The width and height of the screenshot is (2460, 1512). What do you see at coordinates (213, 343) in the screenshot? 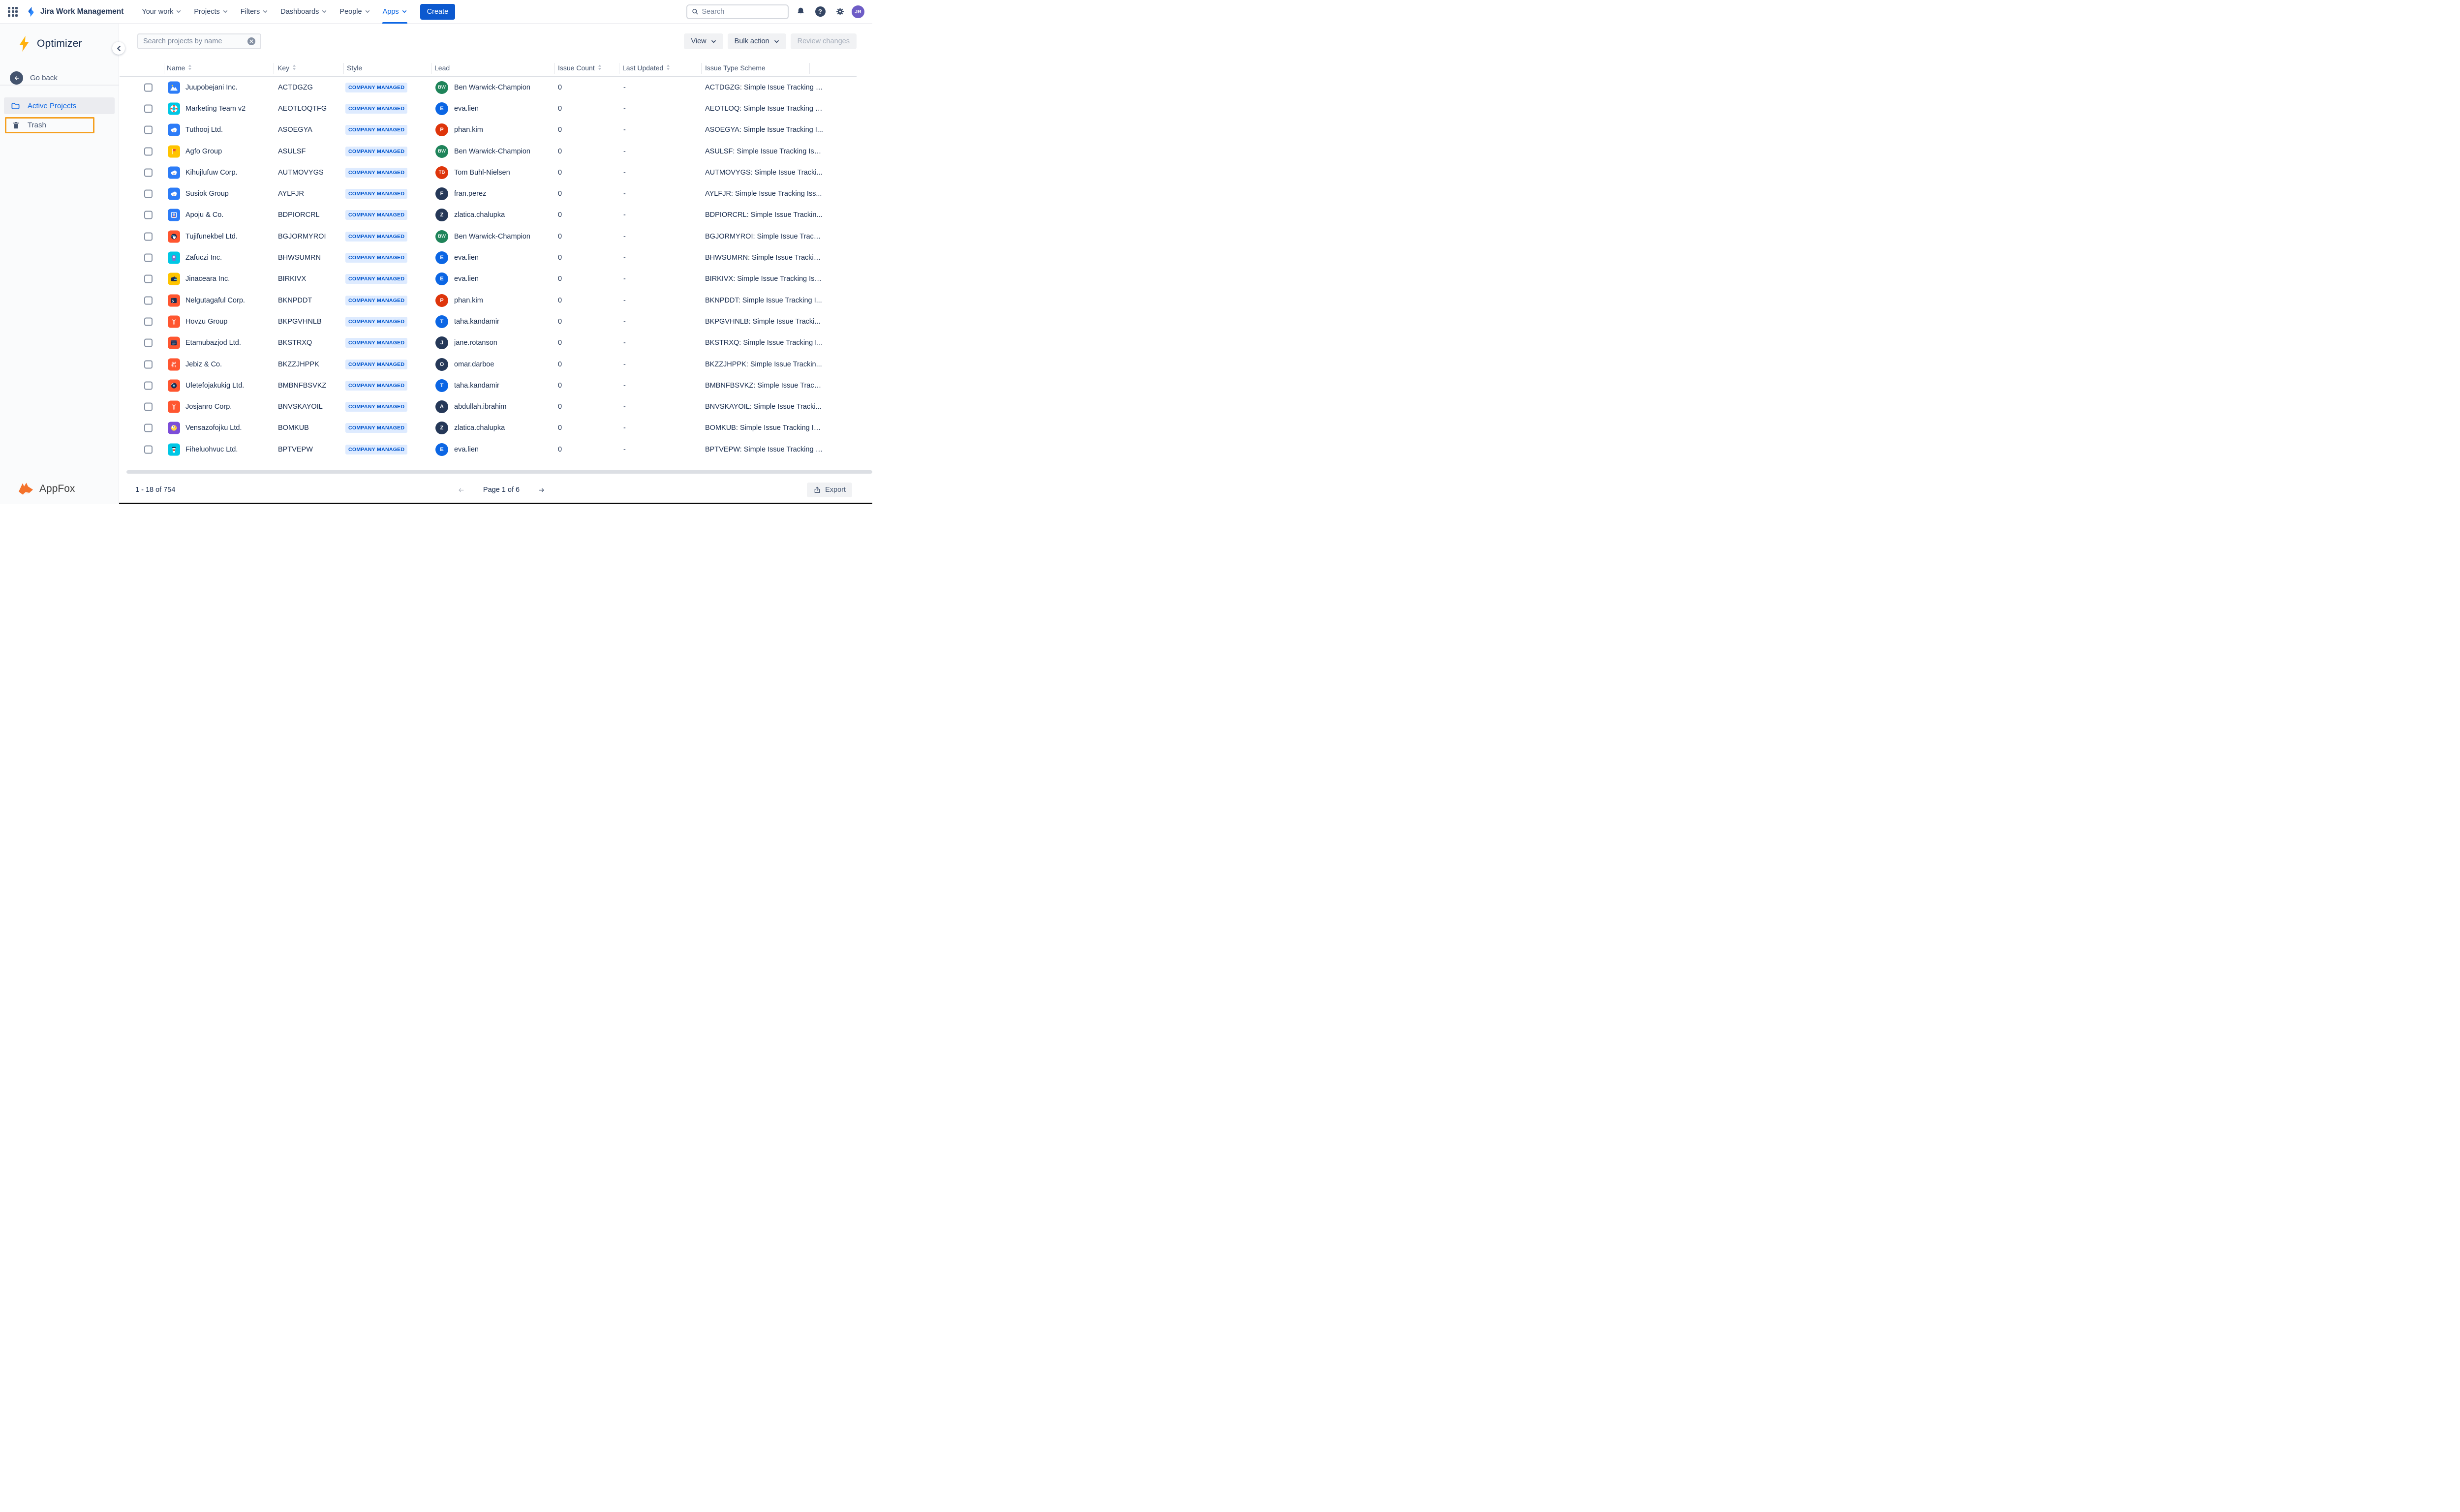
I see `project-name: Etamubazjod Ltd.` at bounding box center [213, 343].